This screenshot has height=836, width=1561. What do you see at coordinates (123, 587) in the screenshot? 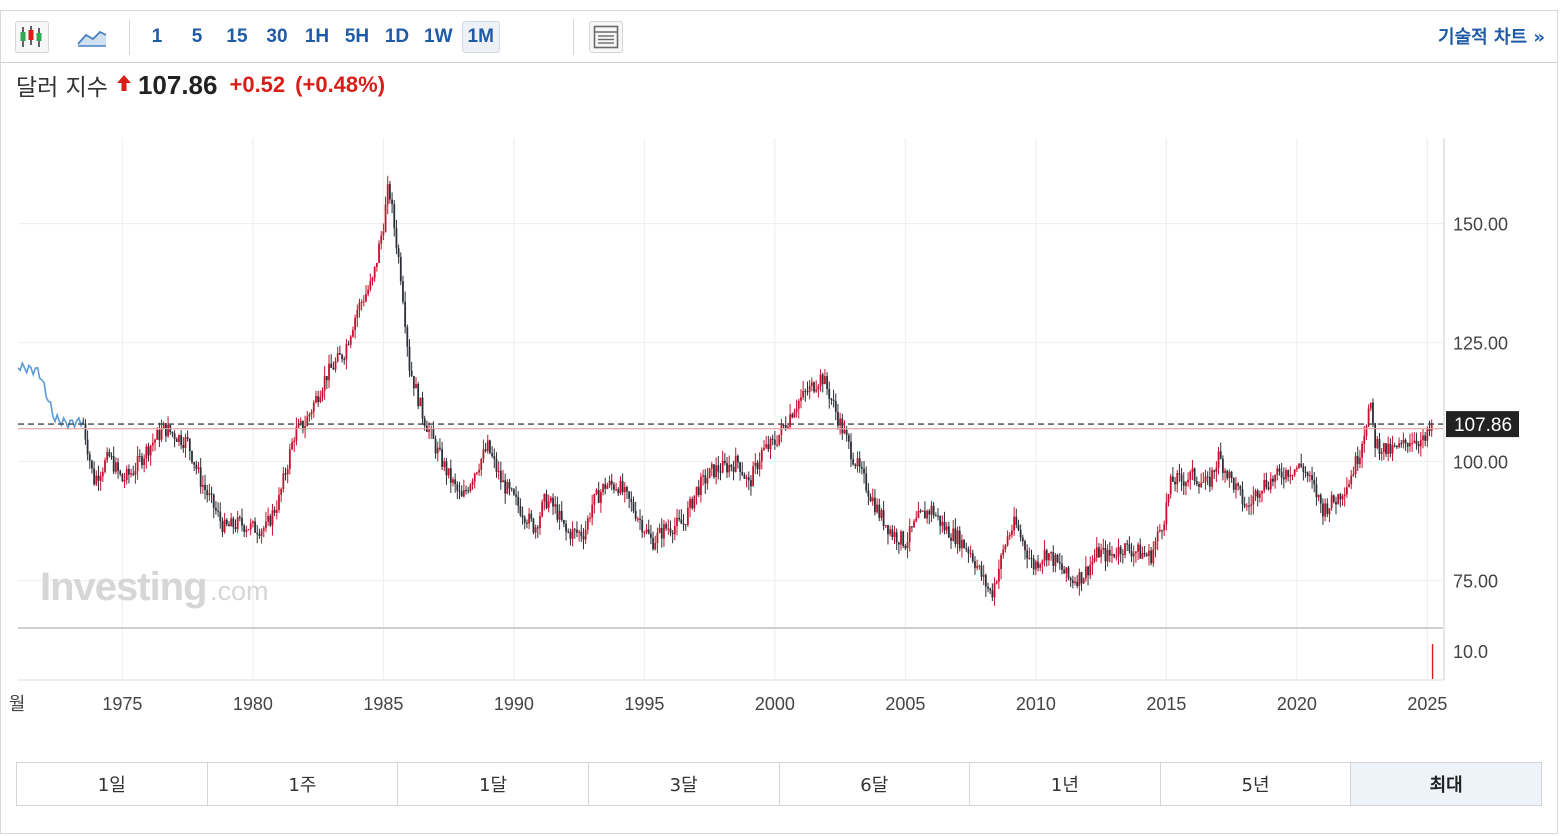
I see `watermark-brand: Investing` at bounding box center [123, 587].